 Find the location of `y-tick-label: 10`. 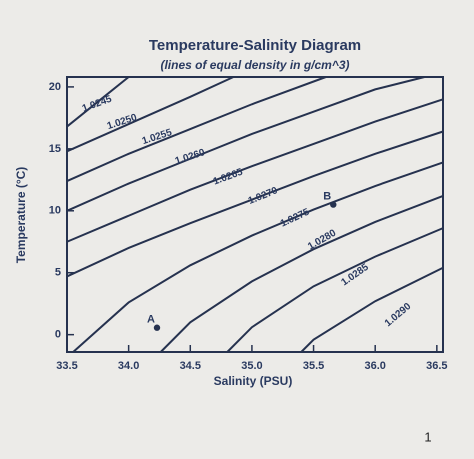

y-tick-label: 10 is located at coordinates (55, 211).